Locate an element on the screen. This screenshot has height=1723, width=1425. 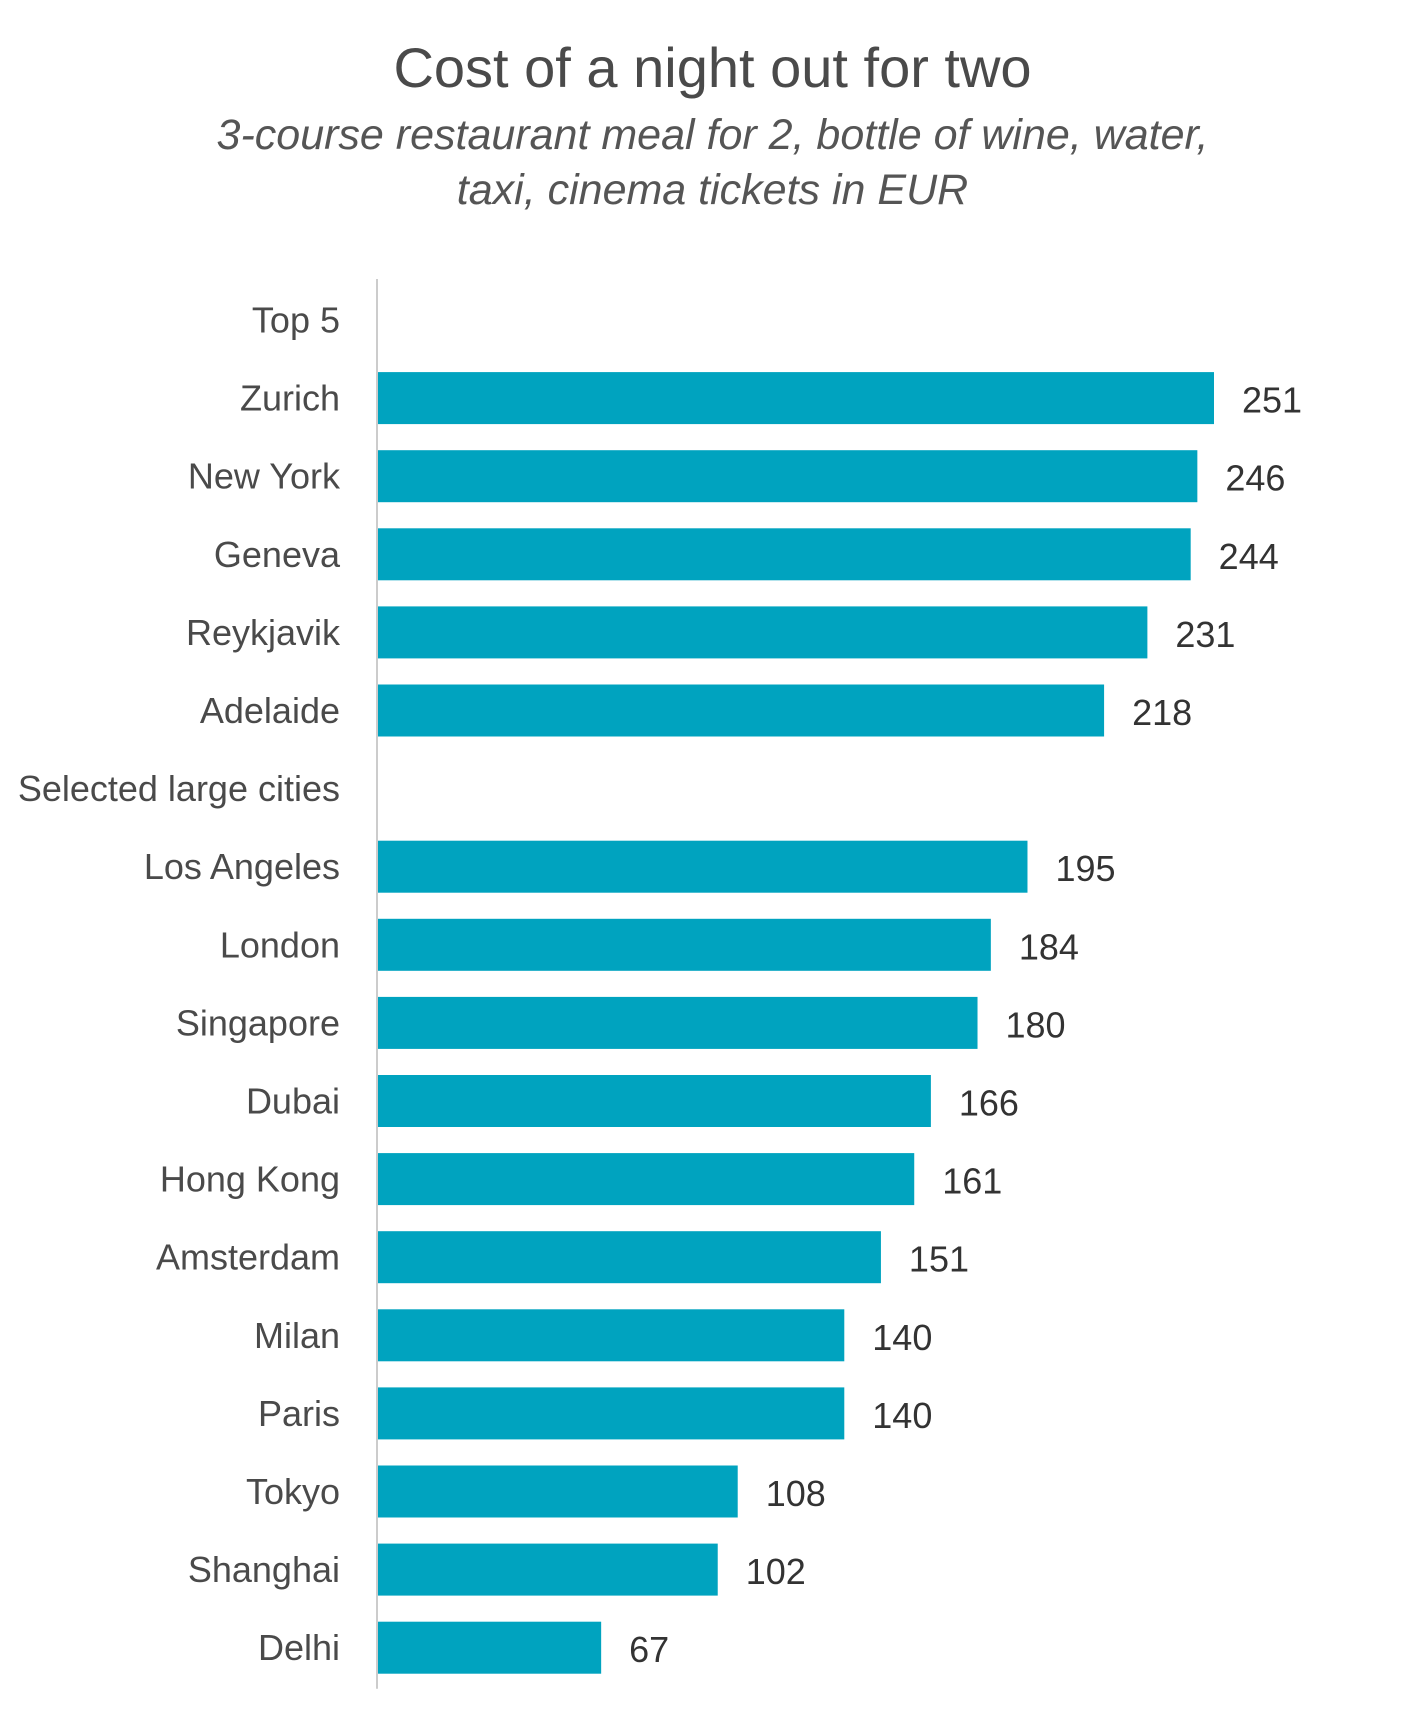
value-label-singapore: 180 is located at coordinates (1036, 1024).